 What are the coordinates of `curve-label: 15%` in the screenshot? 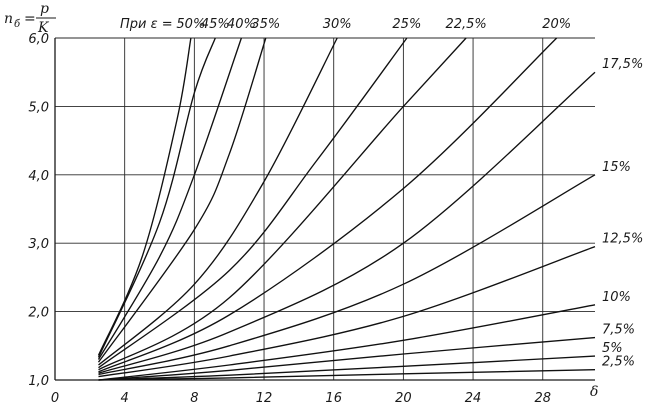 It's located at (616, 167).